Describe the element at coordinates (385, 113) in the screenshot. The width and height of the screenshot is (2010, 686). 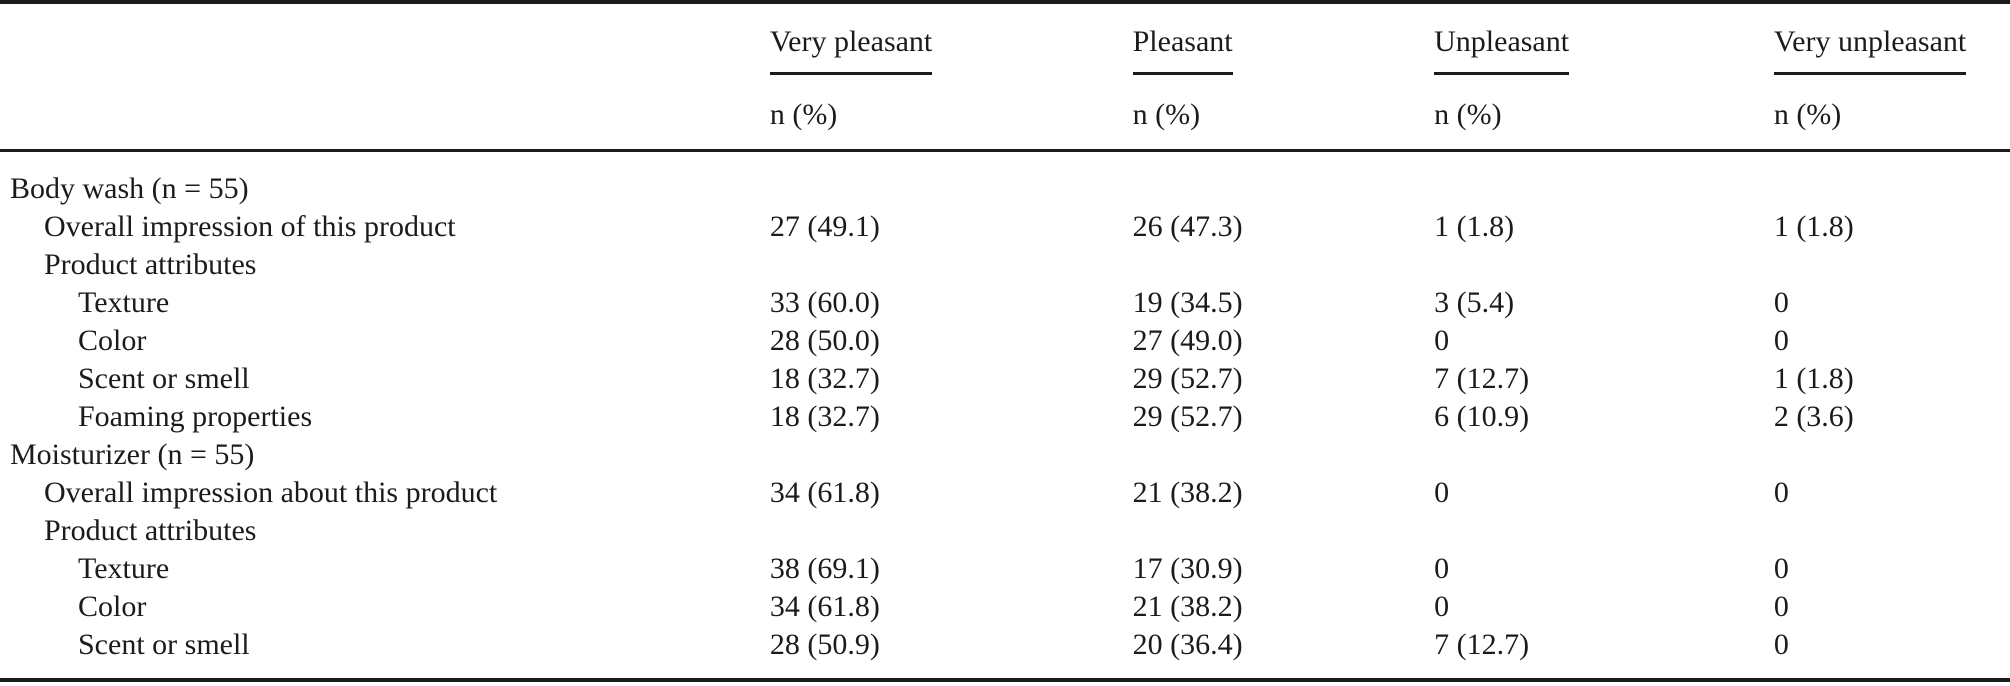
I see `subheader-label-column-empty` at that location.